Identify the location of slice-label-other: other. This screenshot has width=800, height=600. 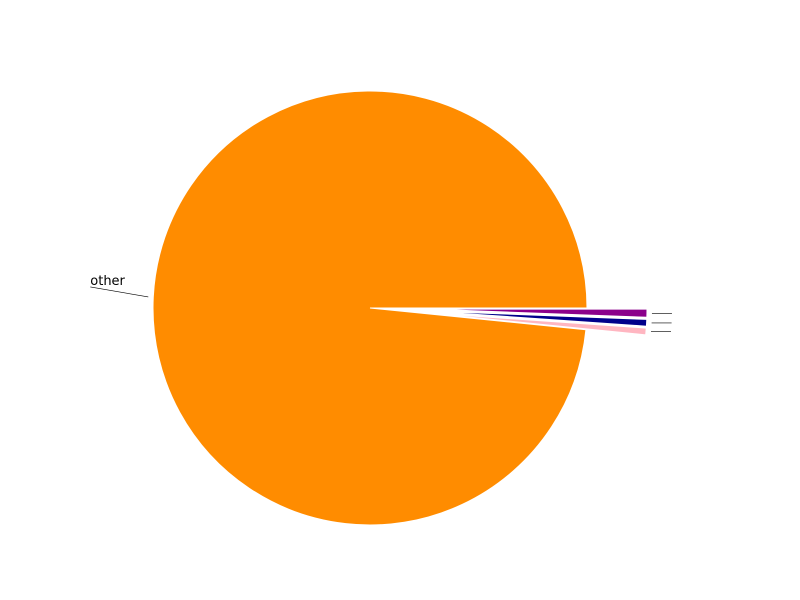
(107, 281).